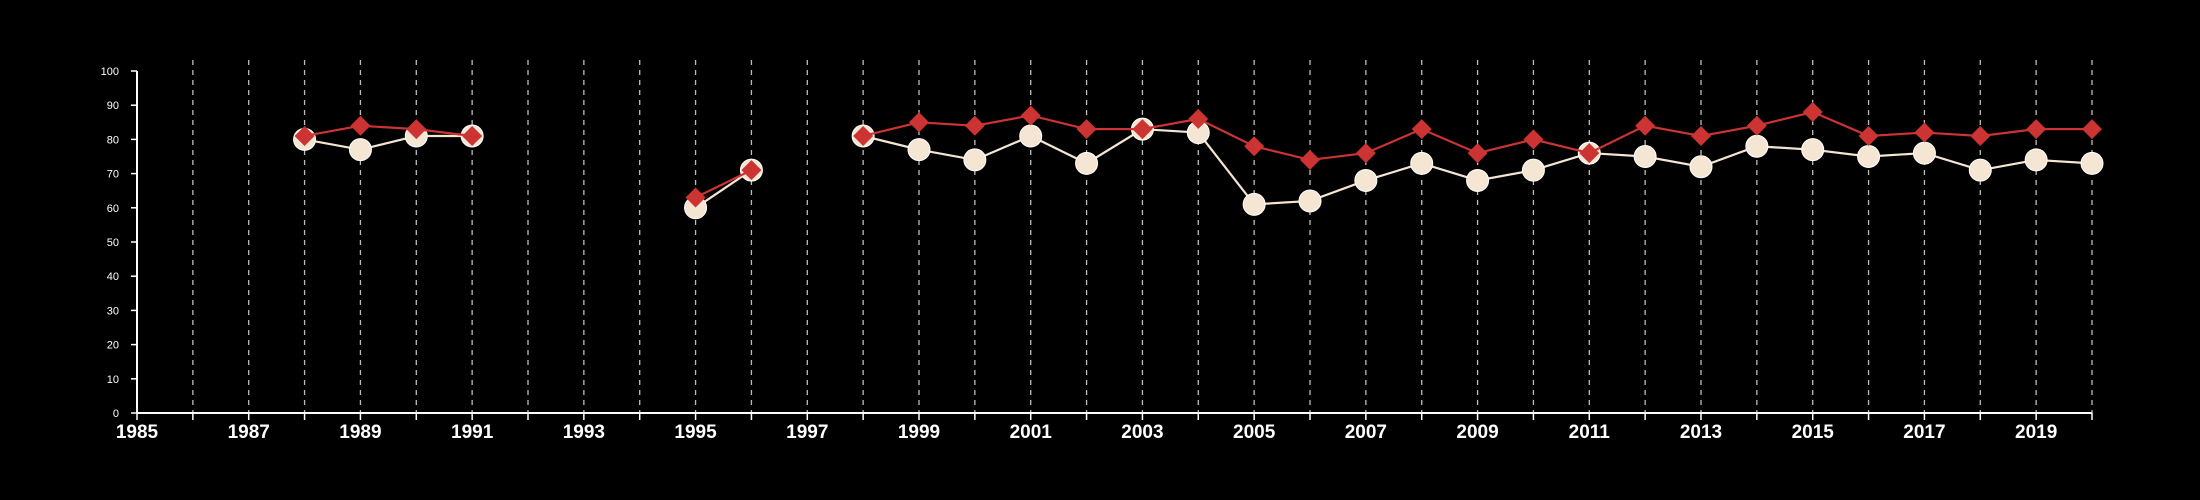 Image resolution: width=2200 pixels, height=500 pixels. Describe the element at coordinates (113, 175) in the screenshot. I see `y-tick-label: 70` at that location.